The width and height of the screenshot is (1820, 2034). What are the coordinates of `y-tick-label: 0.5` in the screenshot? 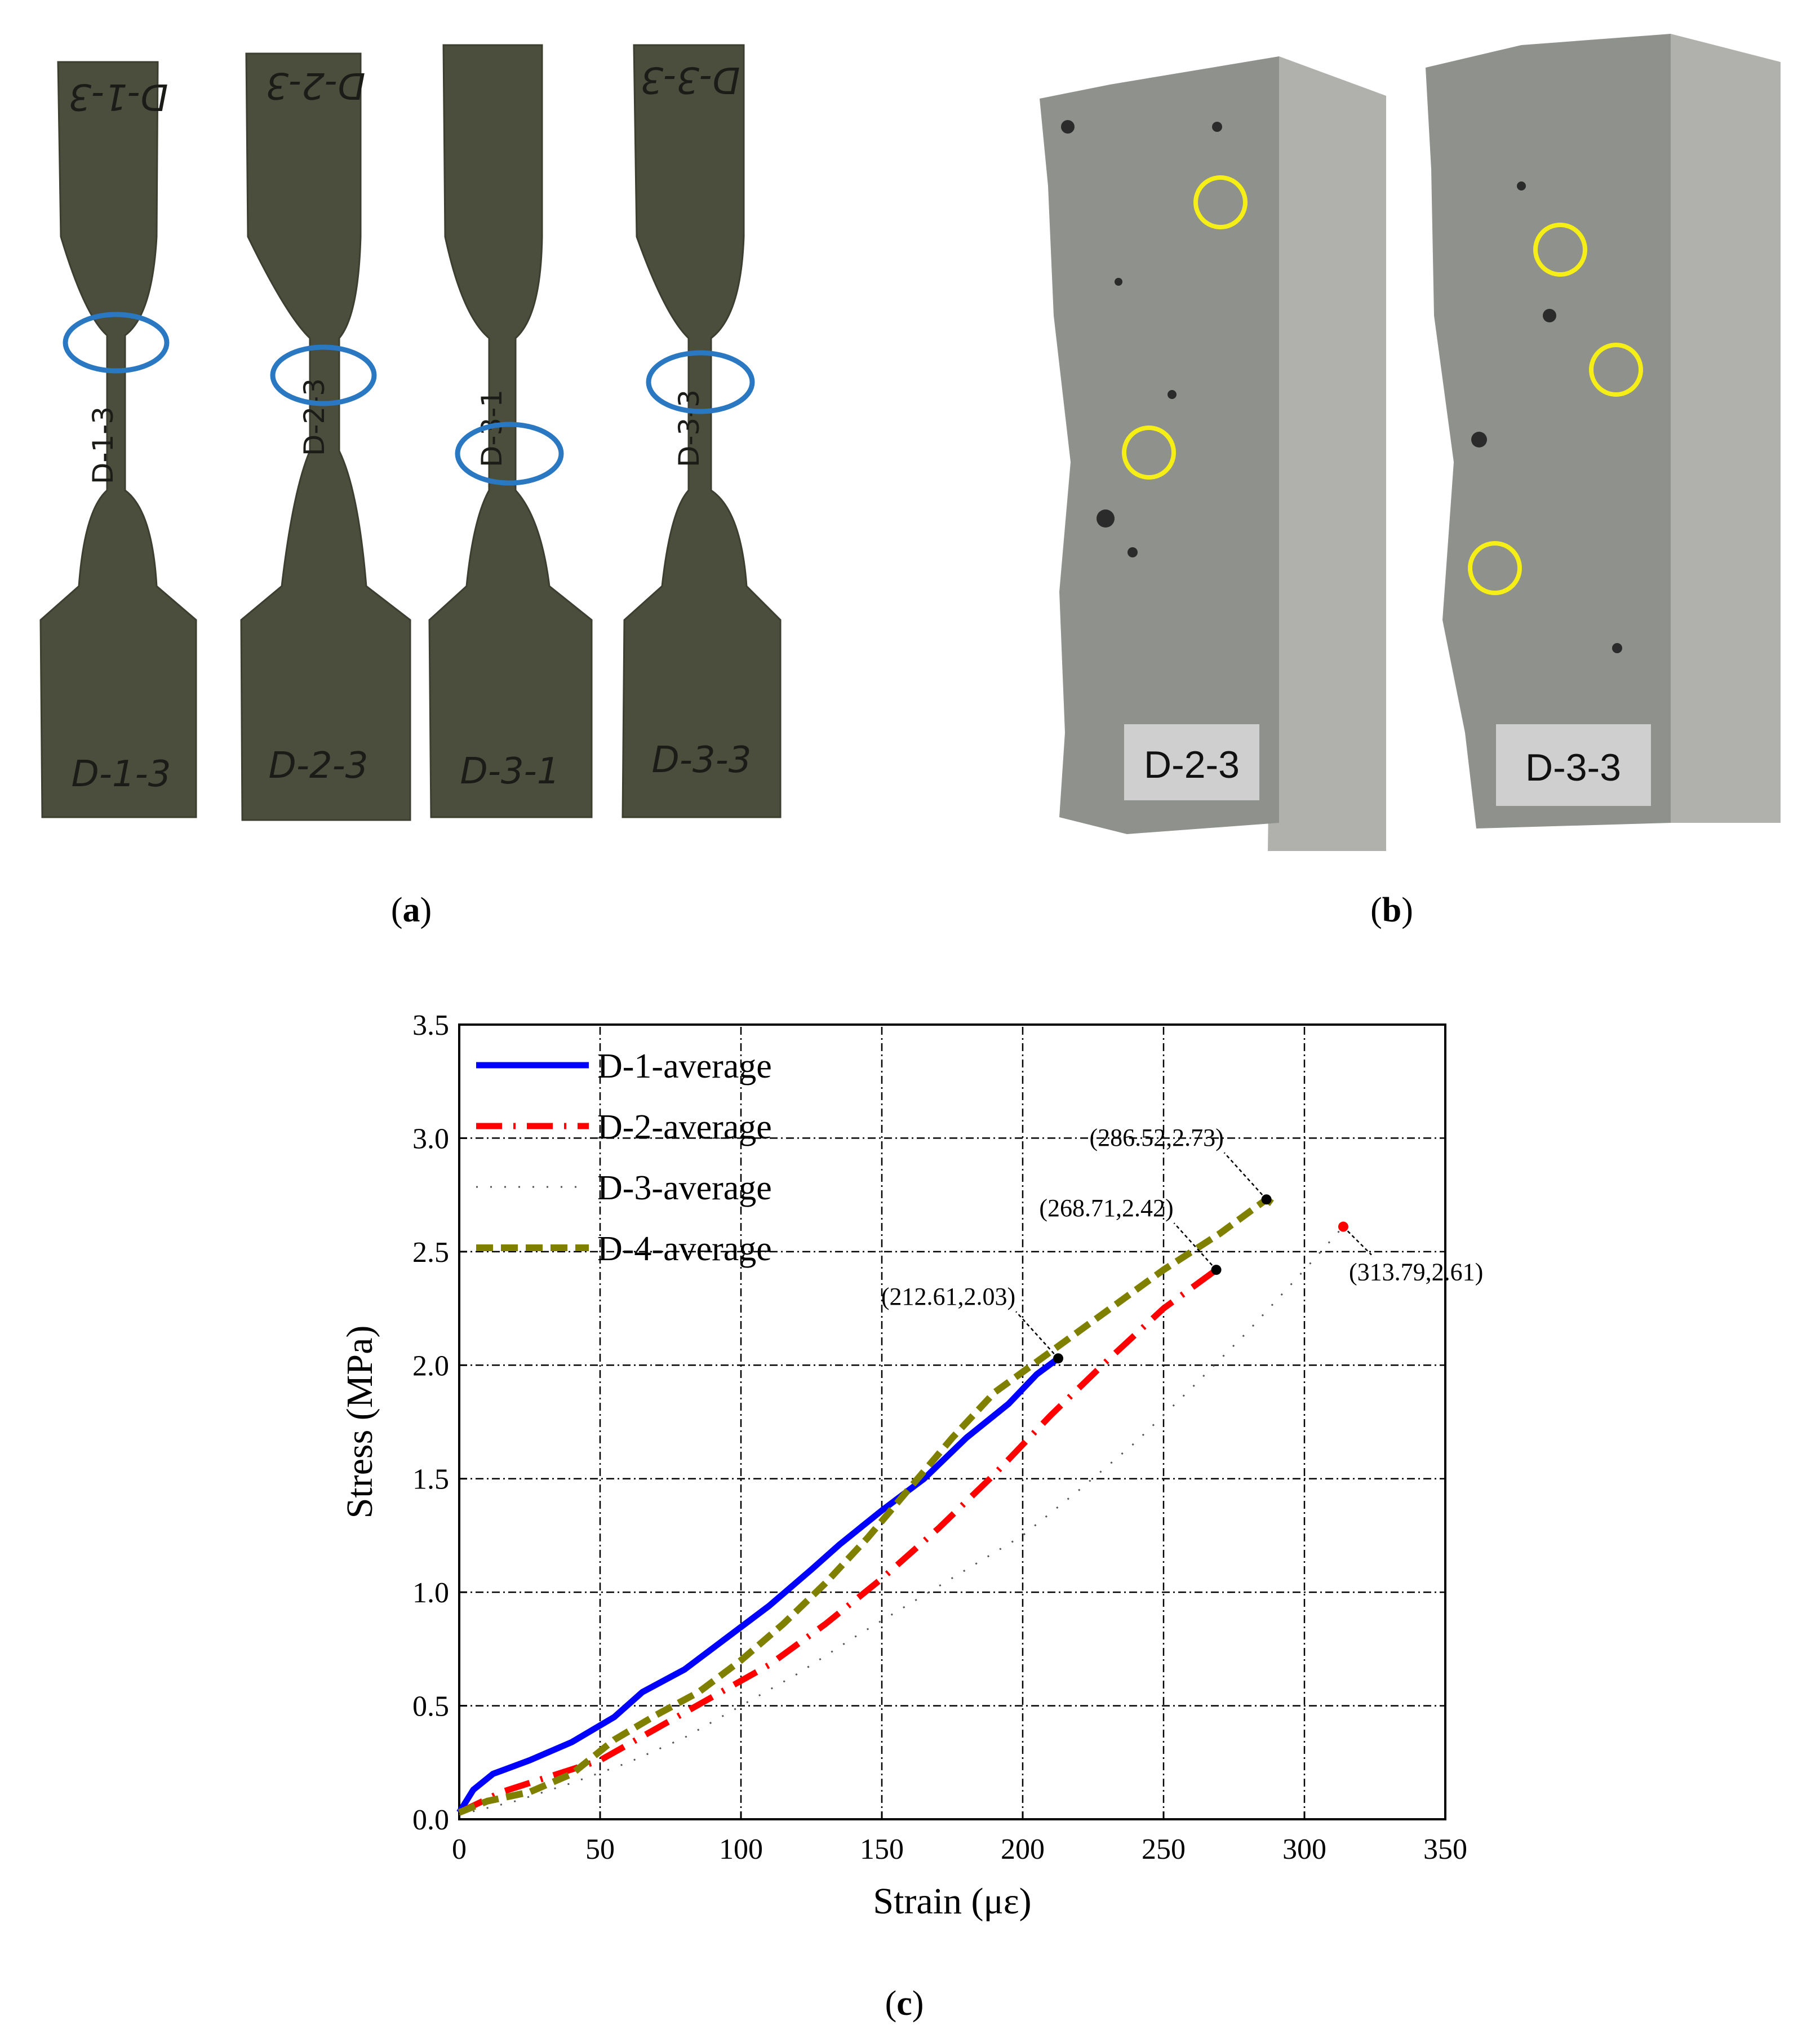 It's located at (430, 1707).